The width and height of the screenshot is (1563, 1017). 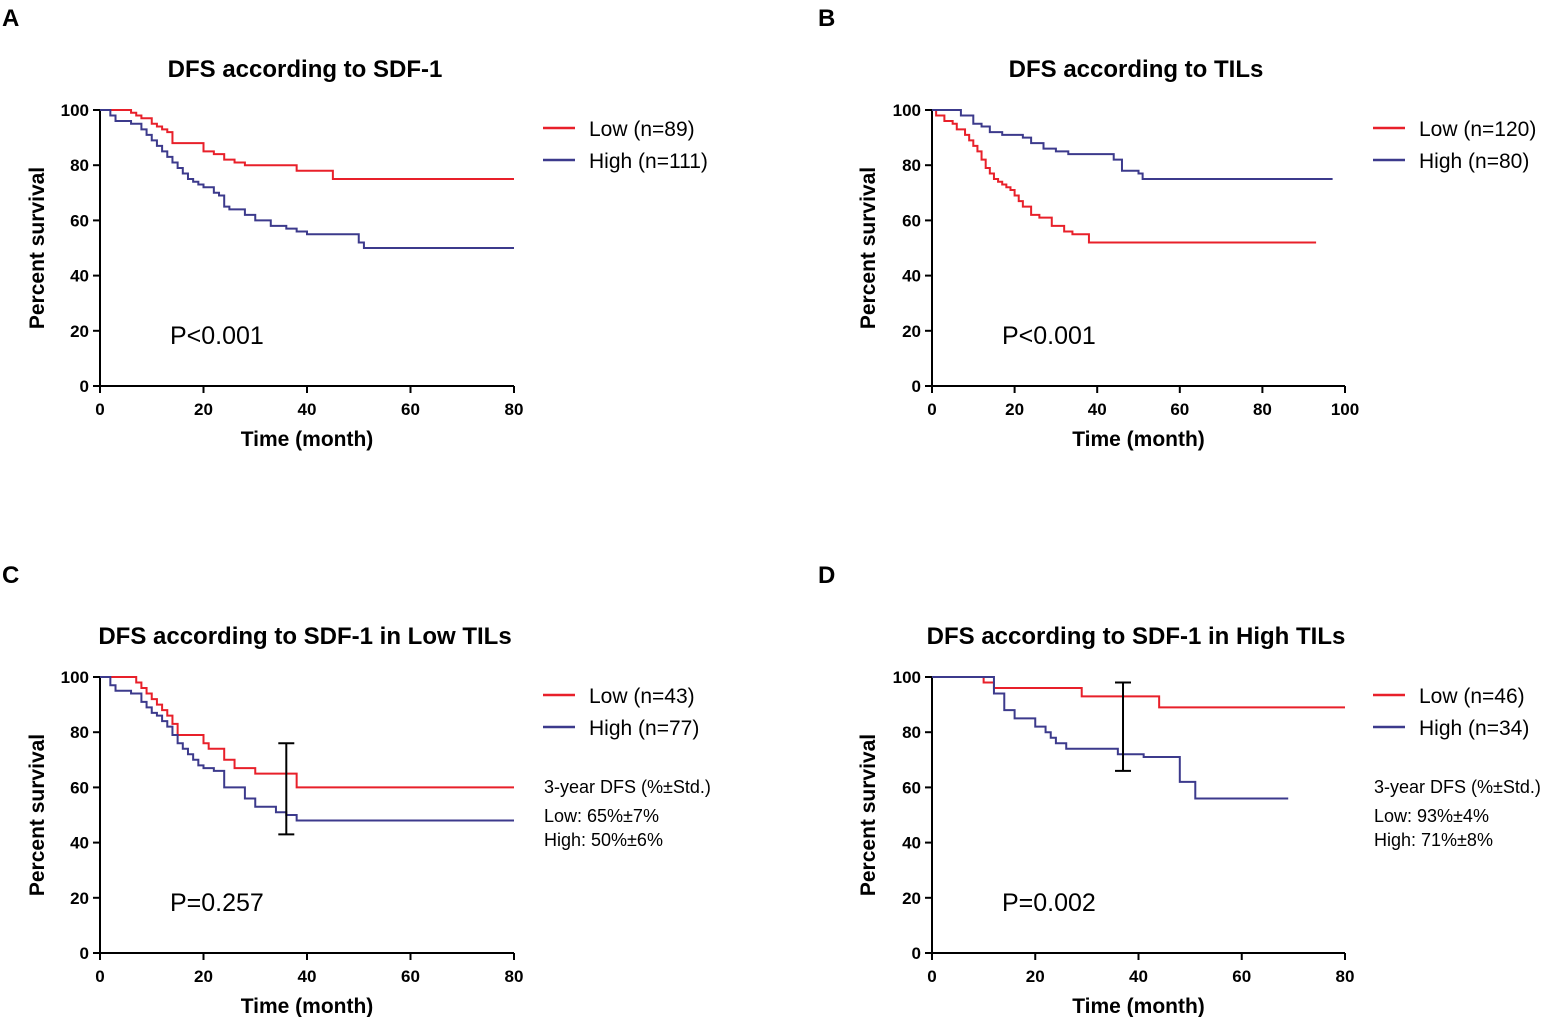 What do you see at coordinates (644, 728) in the screenshot?
I see `legend-label-high: High (n=77)` at bounding box center [644, 728].